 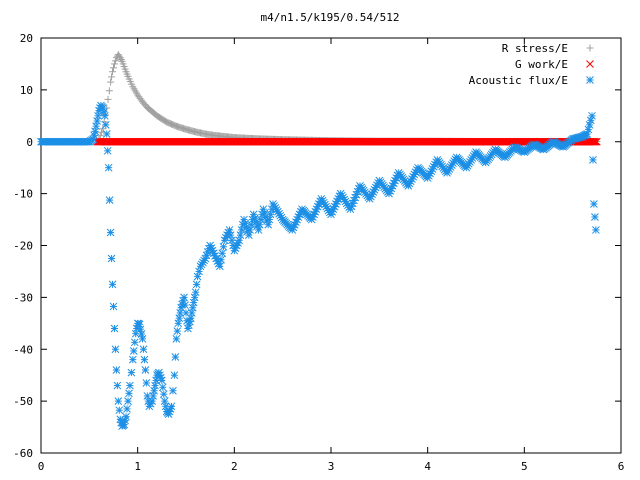 I want to click on y-tick-label: 10, so click(x=26, y=90).